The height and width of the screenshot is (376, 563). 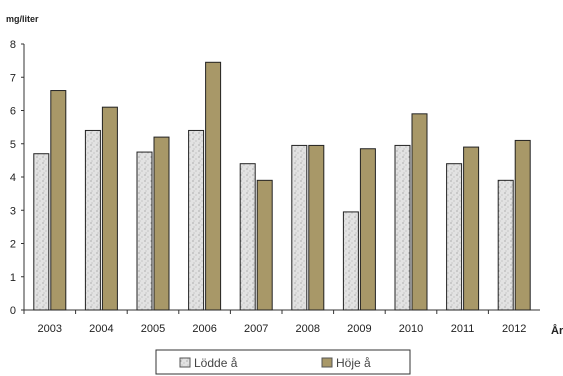 I want to click on legend-label: Lödde å, so click(x=216, y=363).